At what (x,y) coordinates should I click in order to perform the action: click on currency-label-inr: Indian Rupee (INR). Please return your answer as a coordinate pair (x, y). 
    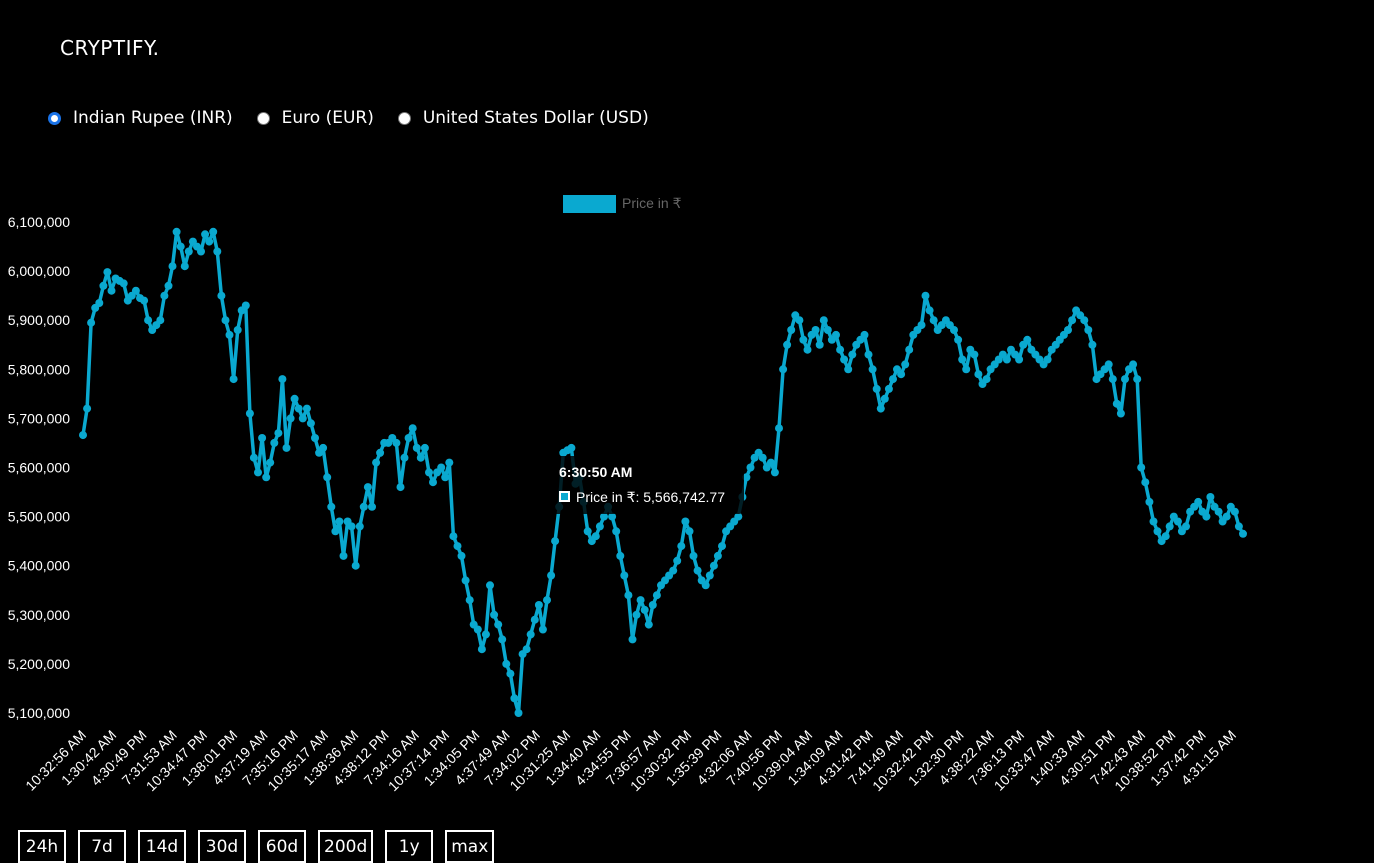
    Looking at the image, I should click on (153, 118).